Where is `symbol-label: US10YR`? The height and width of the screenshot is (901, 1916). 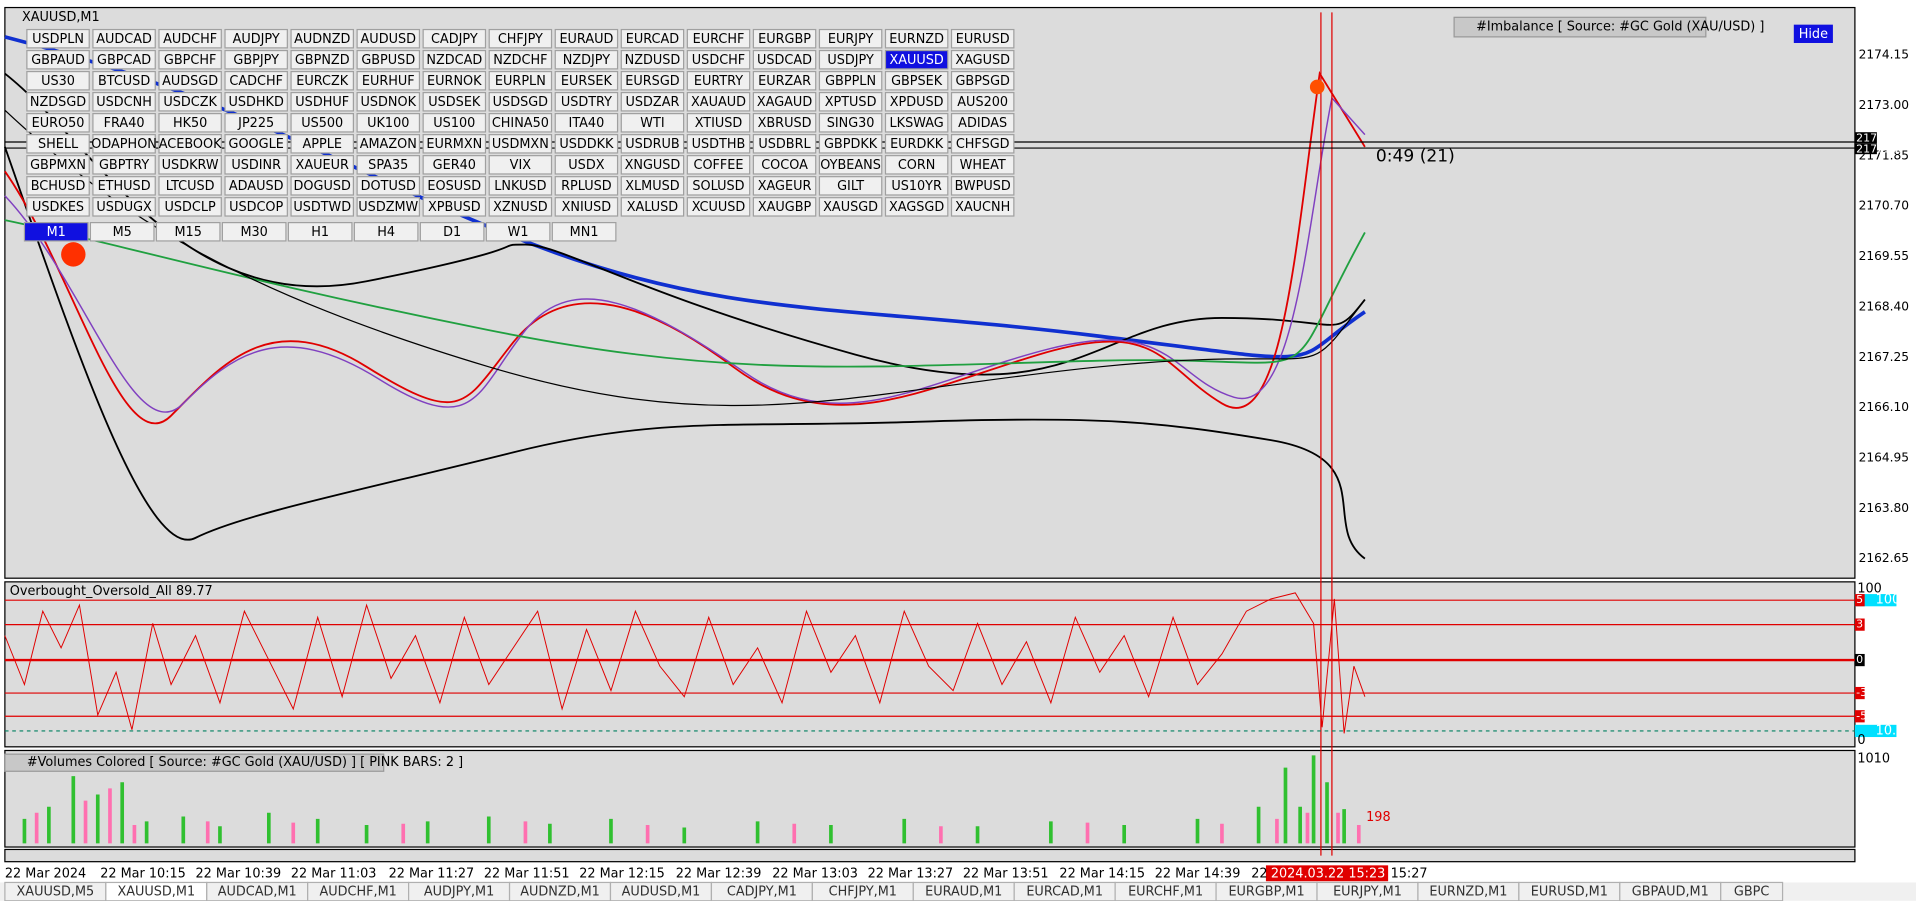
symbol-label: US10YR is located at coordinates (916, 186).